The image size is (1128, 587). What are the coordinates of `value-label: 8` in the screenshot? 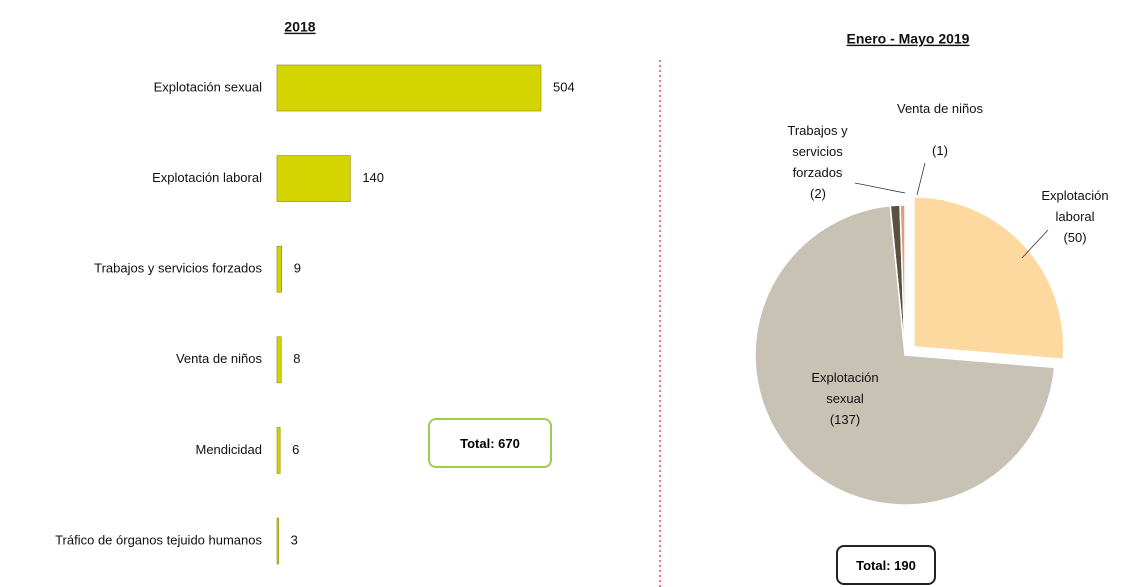 It's located at (296, 358).